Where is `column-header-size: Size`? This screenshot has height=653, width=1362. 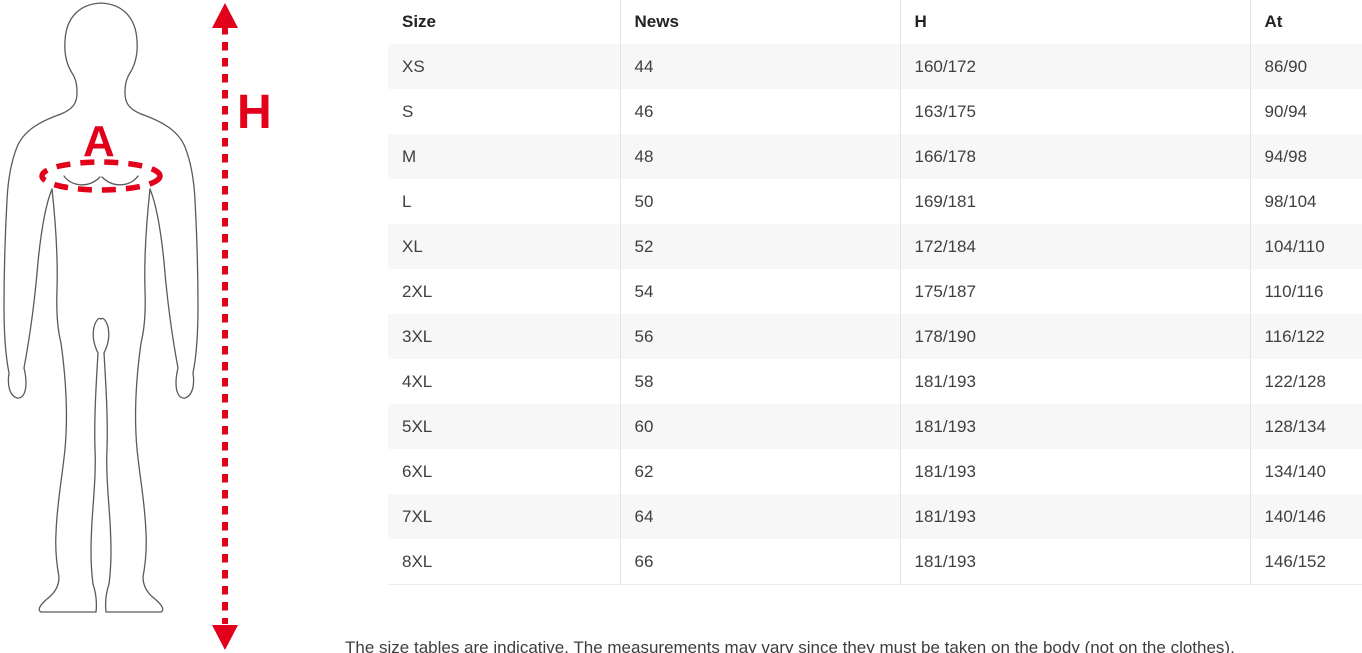
column-header-size: Size is located at coordinates (419, 21).